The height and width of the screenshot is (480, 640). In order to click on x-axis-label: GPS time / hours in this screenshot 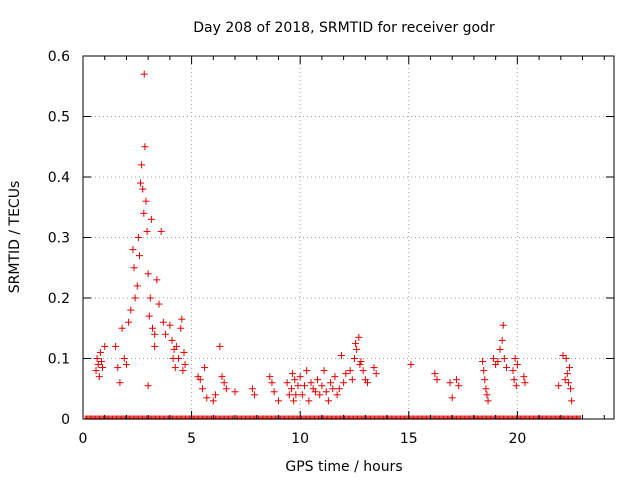, I will do `click(343, 467)`.